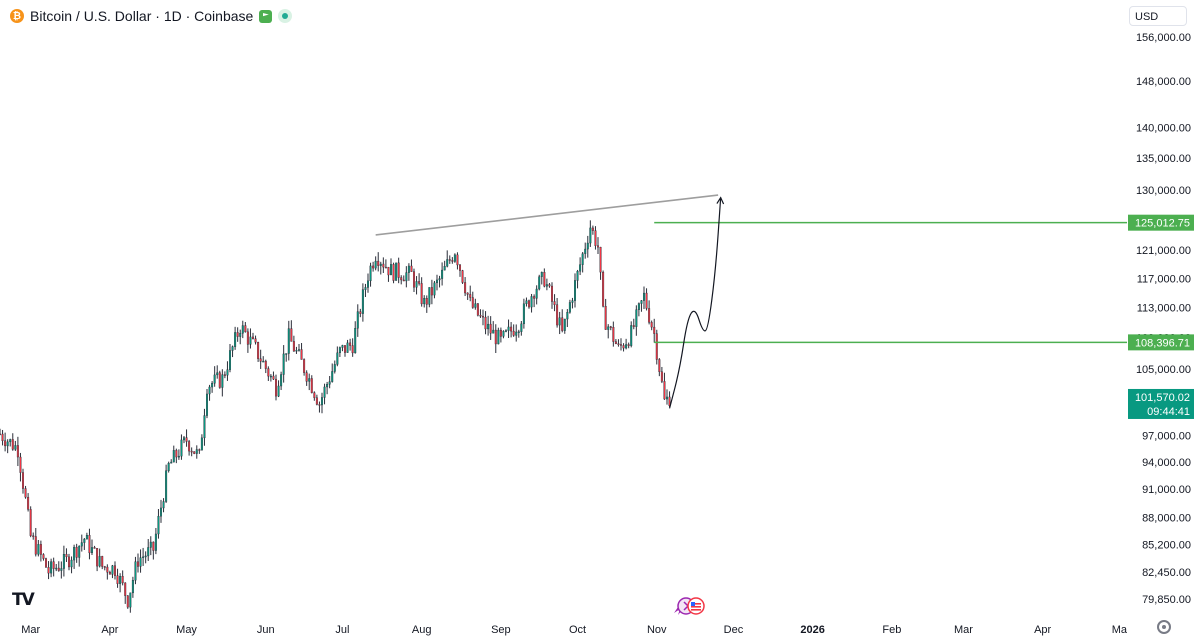 This screenshot has height=640, width=1200. Describe the element at coordinates (266, 630) in the screenshot. I see `x-axis-tick-label: Jun` at that location.